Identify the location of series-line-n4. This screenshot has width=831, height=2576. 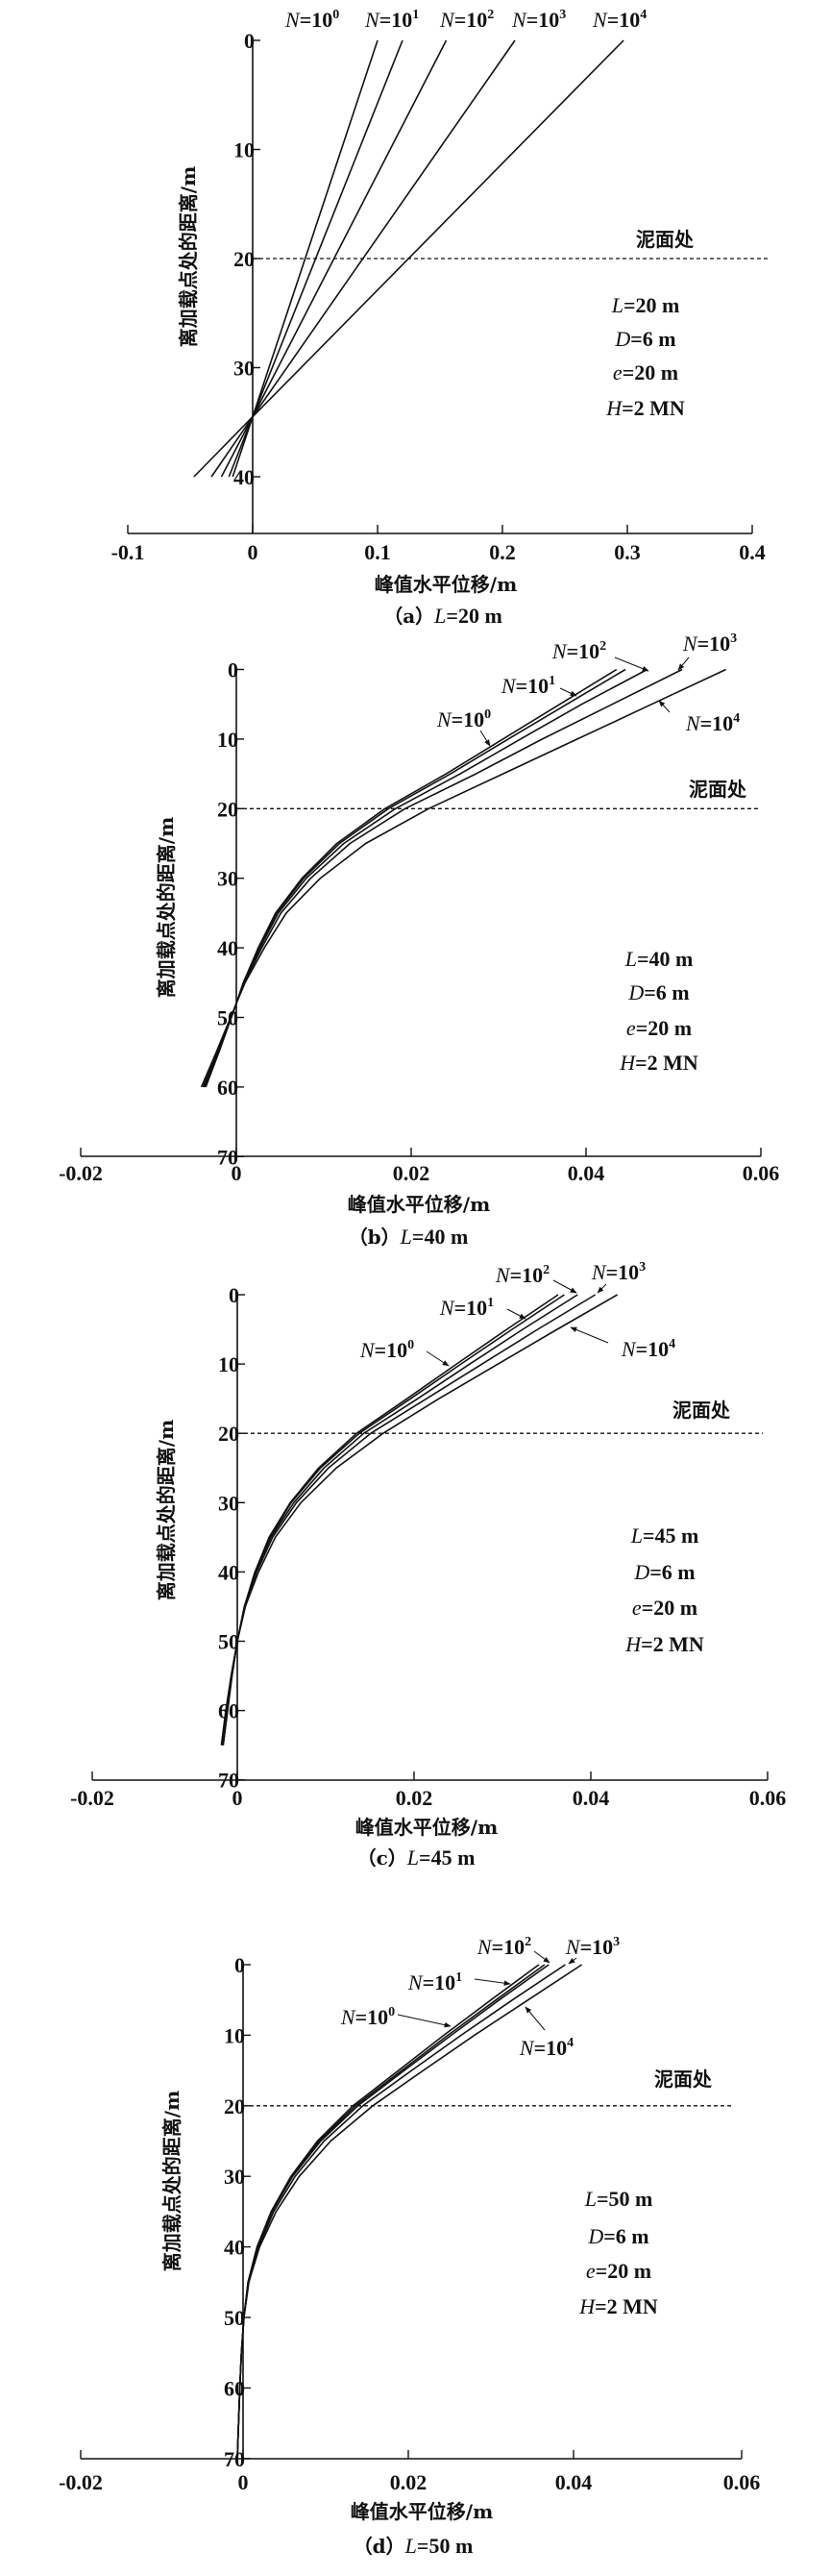
(419, 1520).